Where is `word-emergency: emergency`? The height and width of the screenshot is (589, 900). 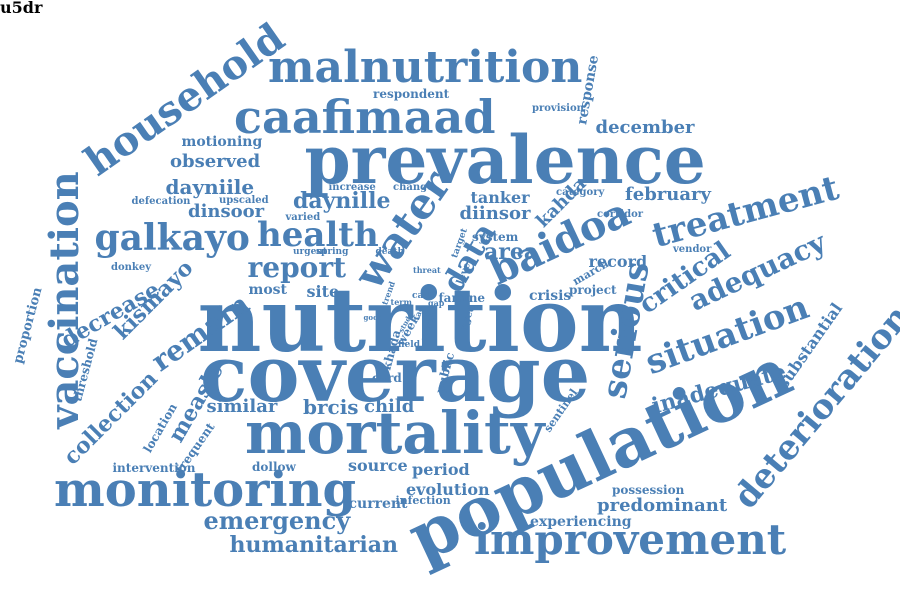
word-emergency: emergency is located at coordinates (277, 520).